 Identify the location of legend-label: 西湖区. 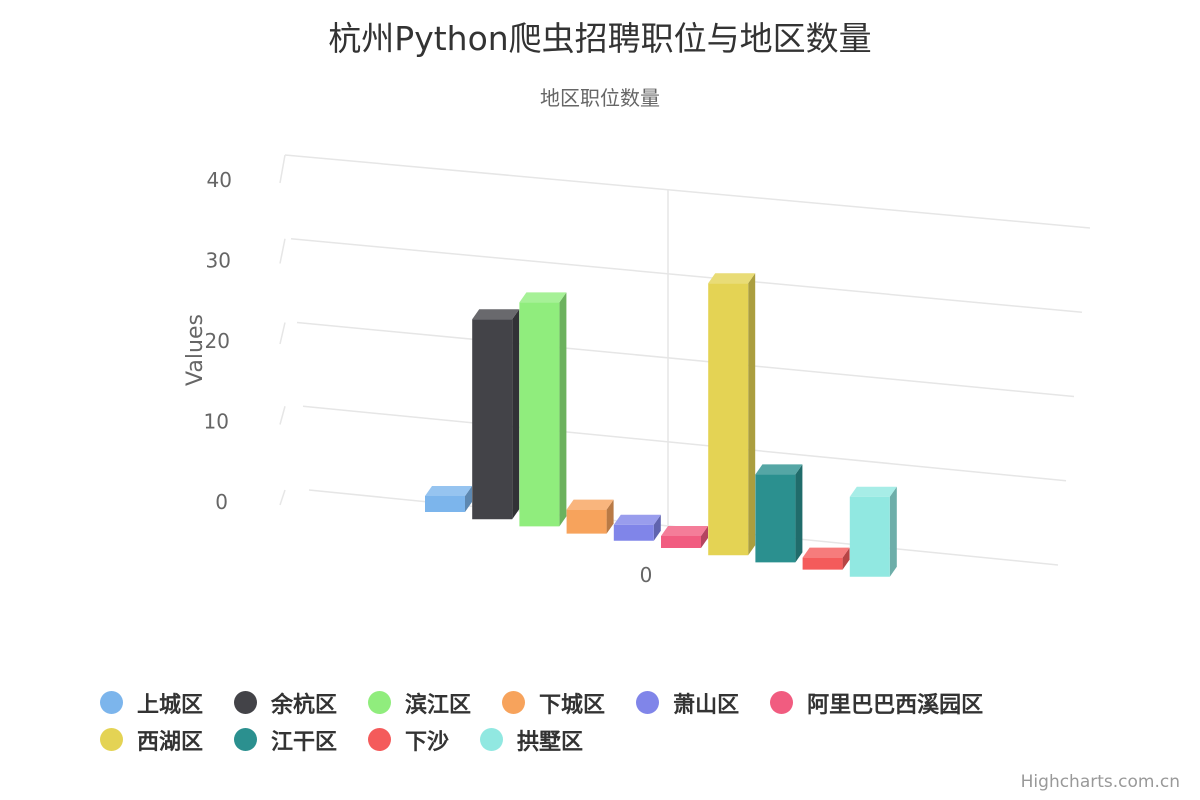
(170, 742).